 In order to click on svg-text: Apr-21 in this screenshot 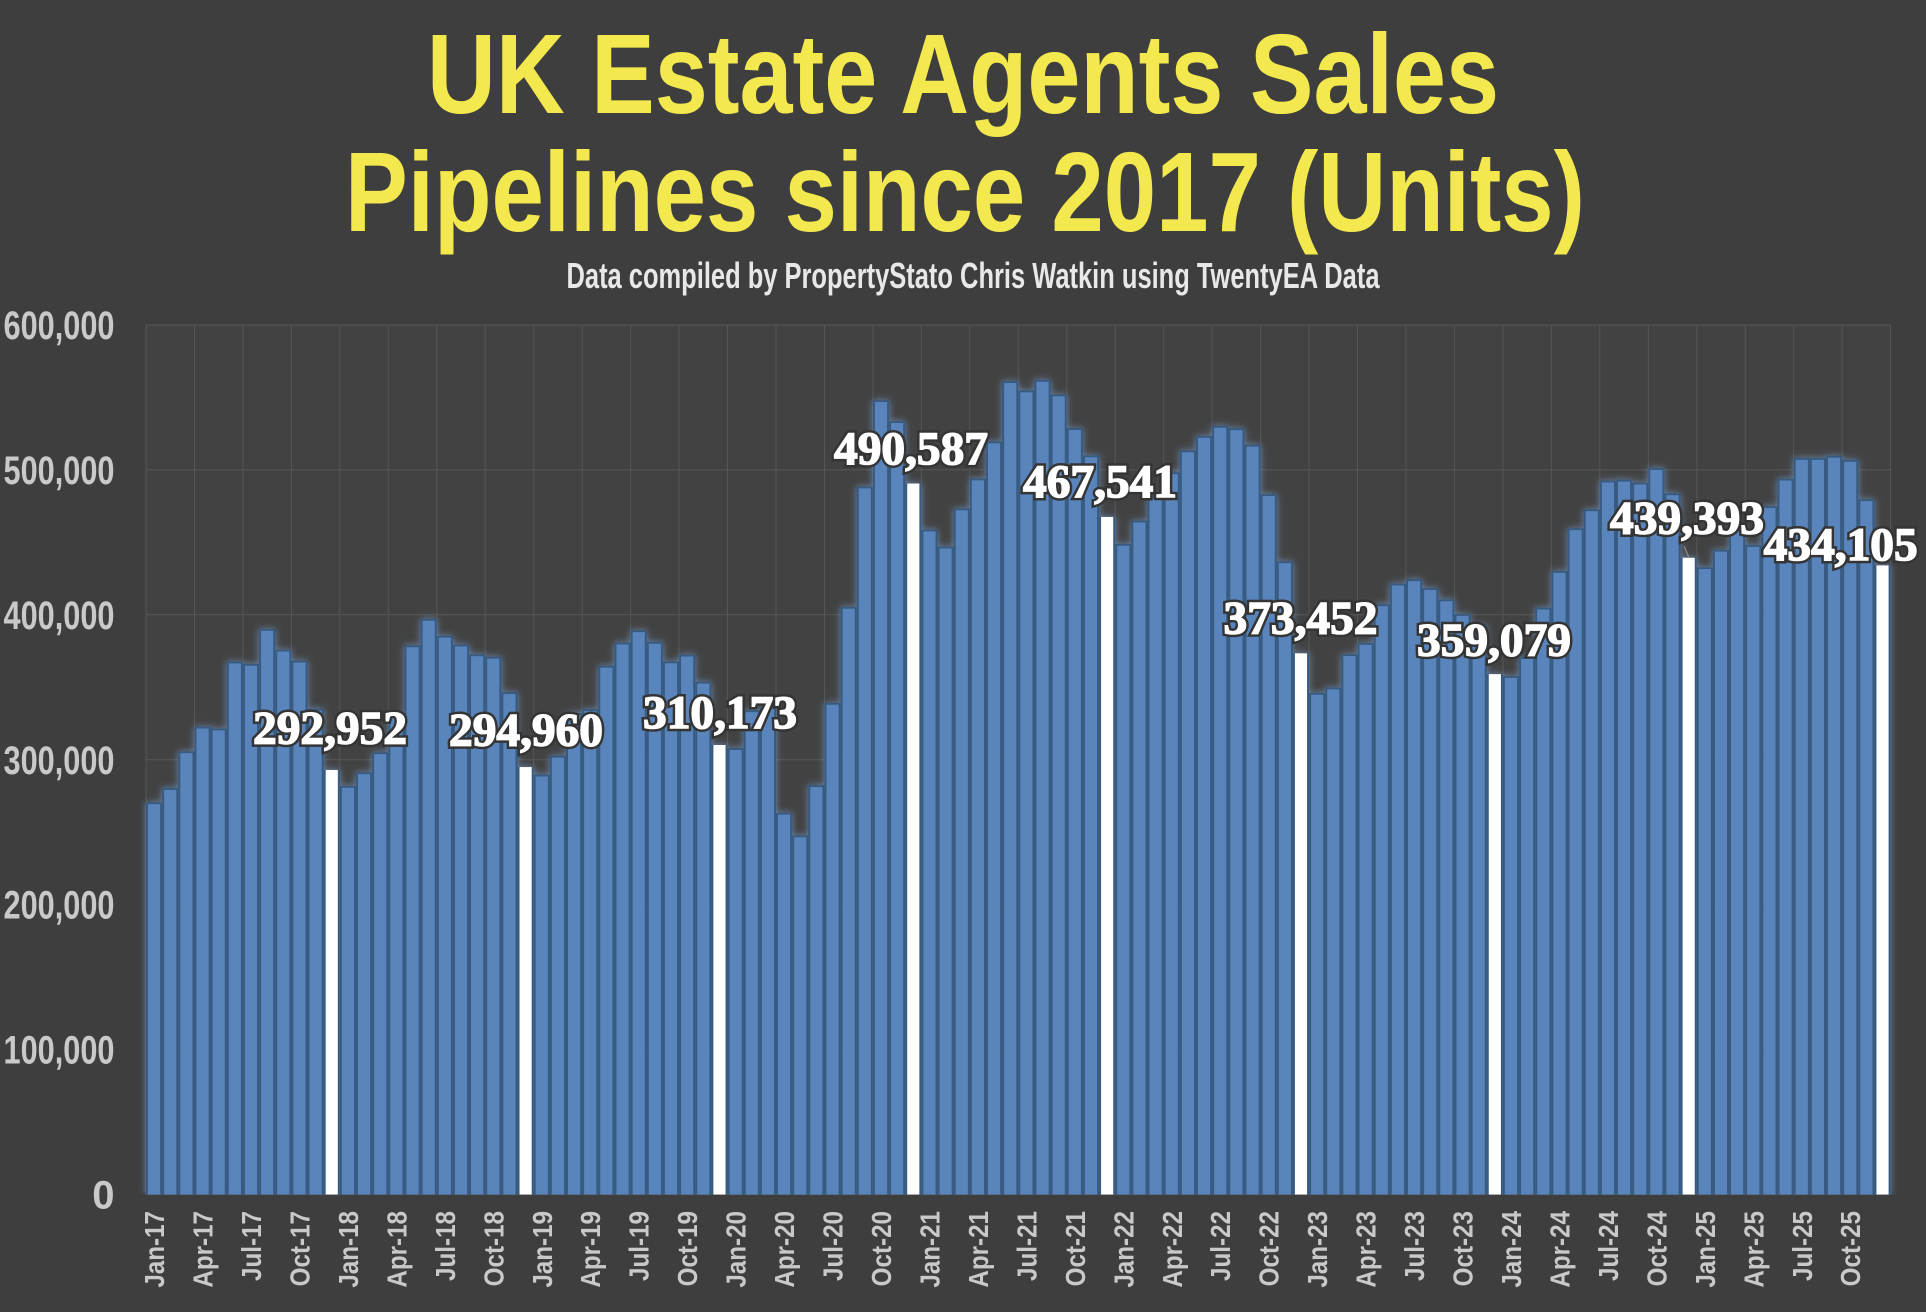, I will do `click(978, 1249)`.